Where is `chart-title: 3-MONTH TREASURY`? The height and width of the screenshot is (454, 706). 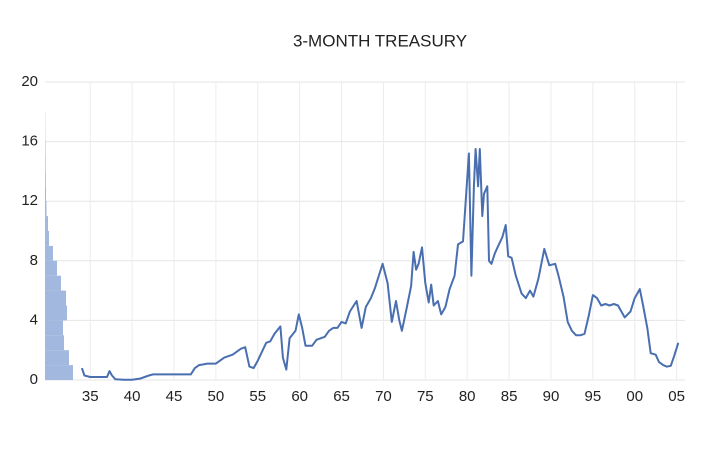
chart-title: 3-MONTH TREASURY is located at coordinates (380, 40).